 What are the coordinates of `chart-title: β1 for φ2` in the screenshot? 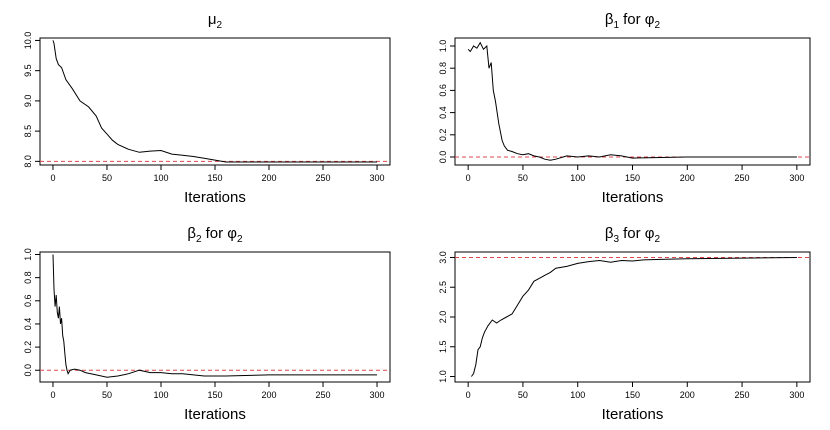 It's located at (633, 21).